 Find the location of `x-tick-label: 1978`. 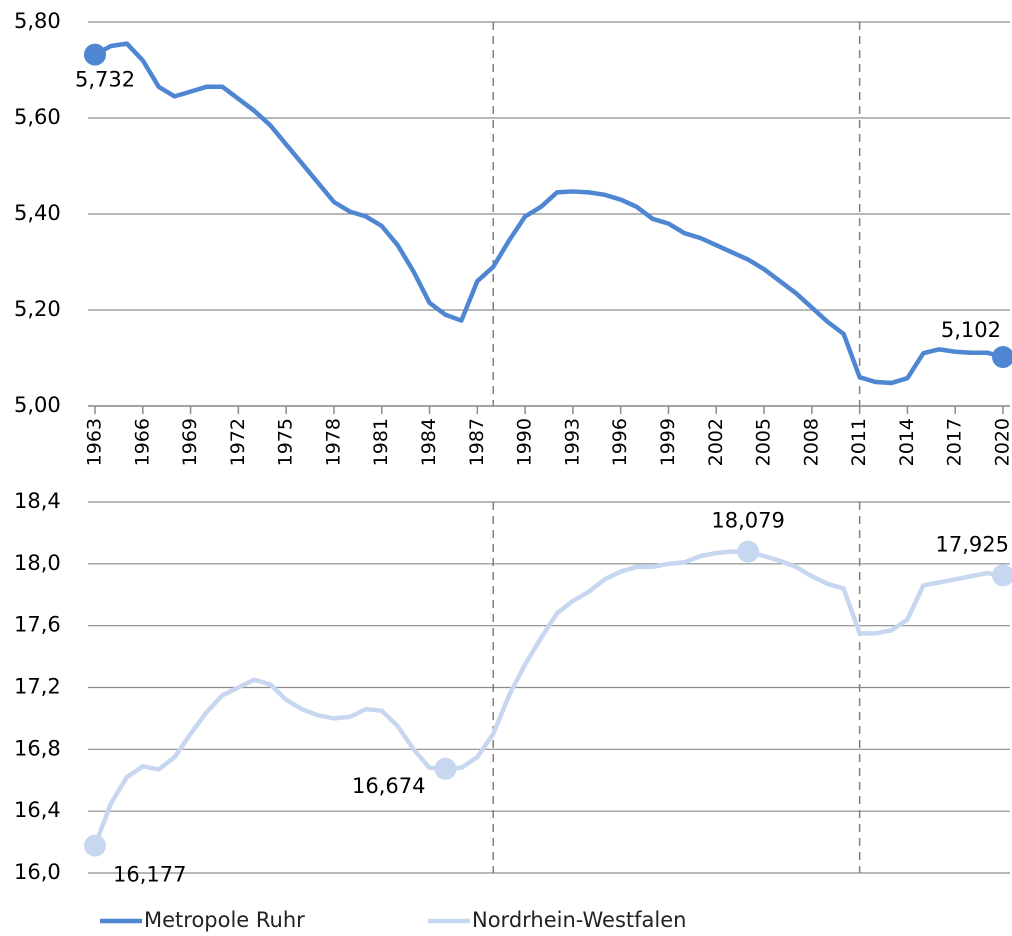

x-tick-label: 1978 is located at coordinates (333, 442).